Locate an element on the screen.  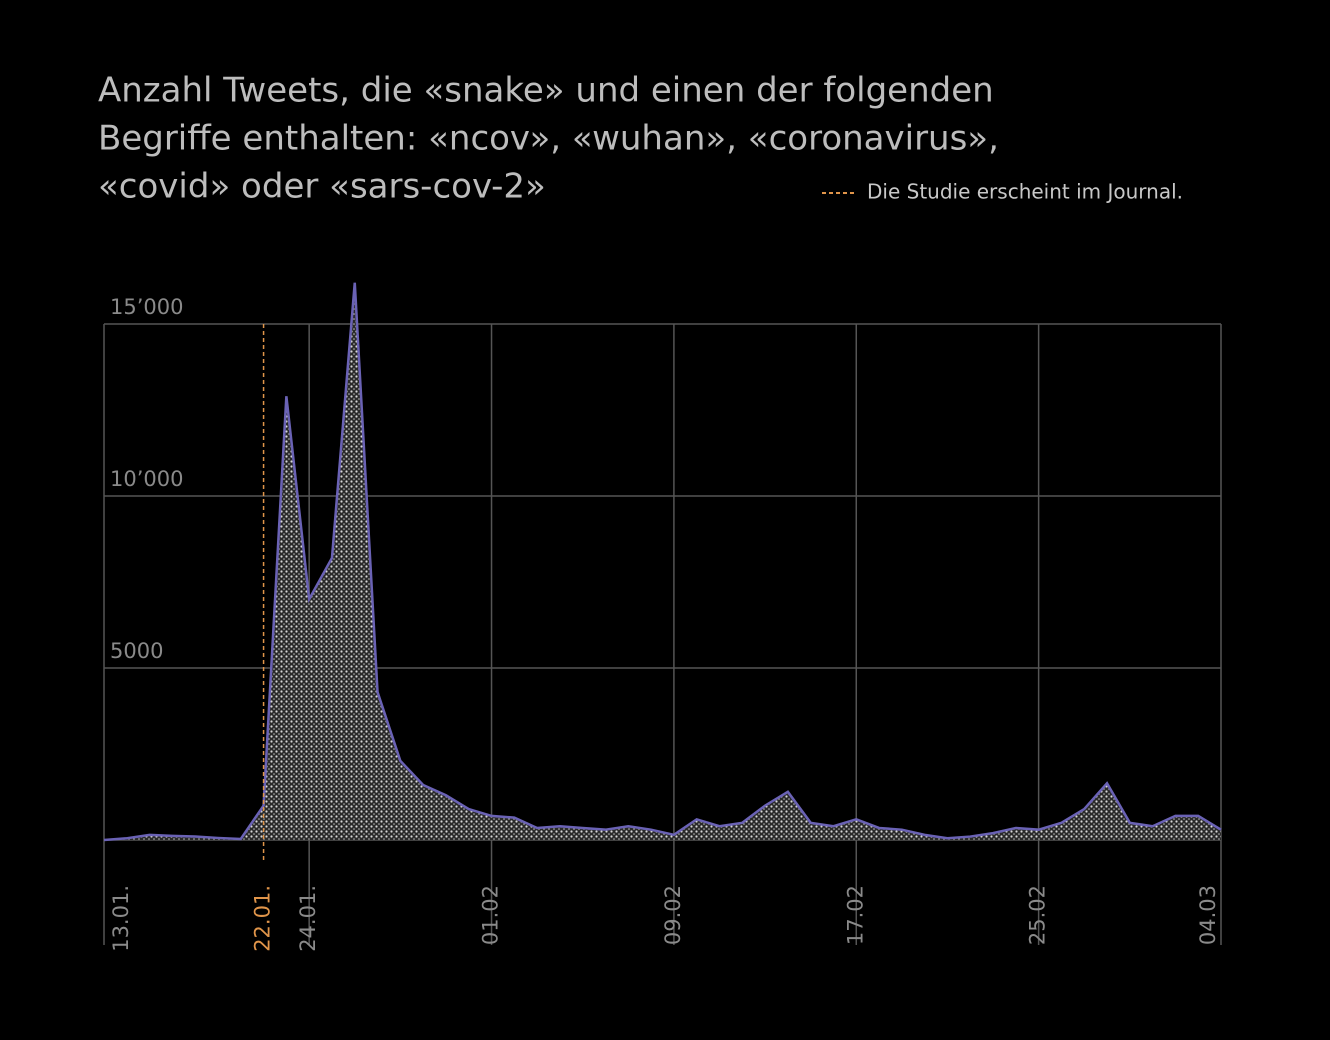
y-tick-label: 10’000 is located at coordinates (146, 479).